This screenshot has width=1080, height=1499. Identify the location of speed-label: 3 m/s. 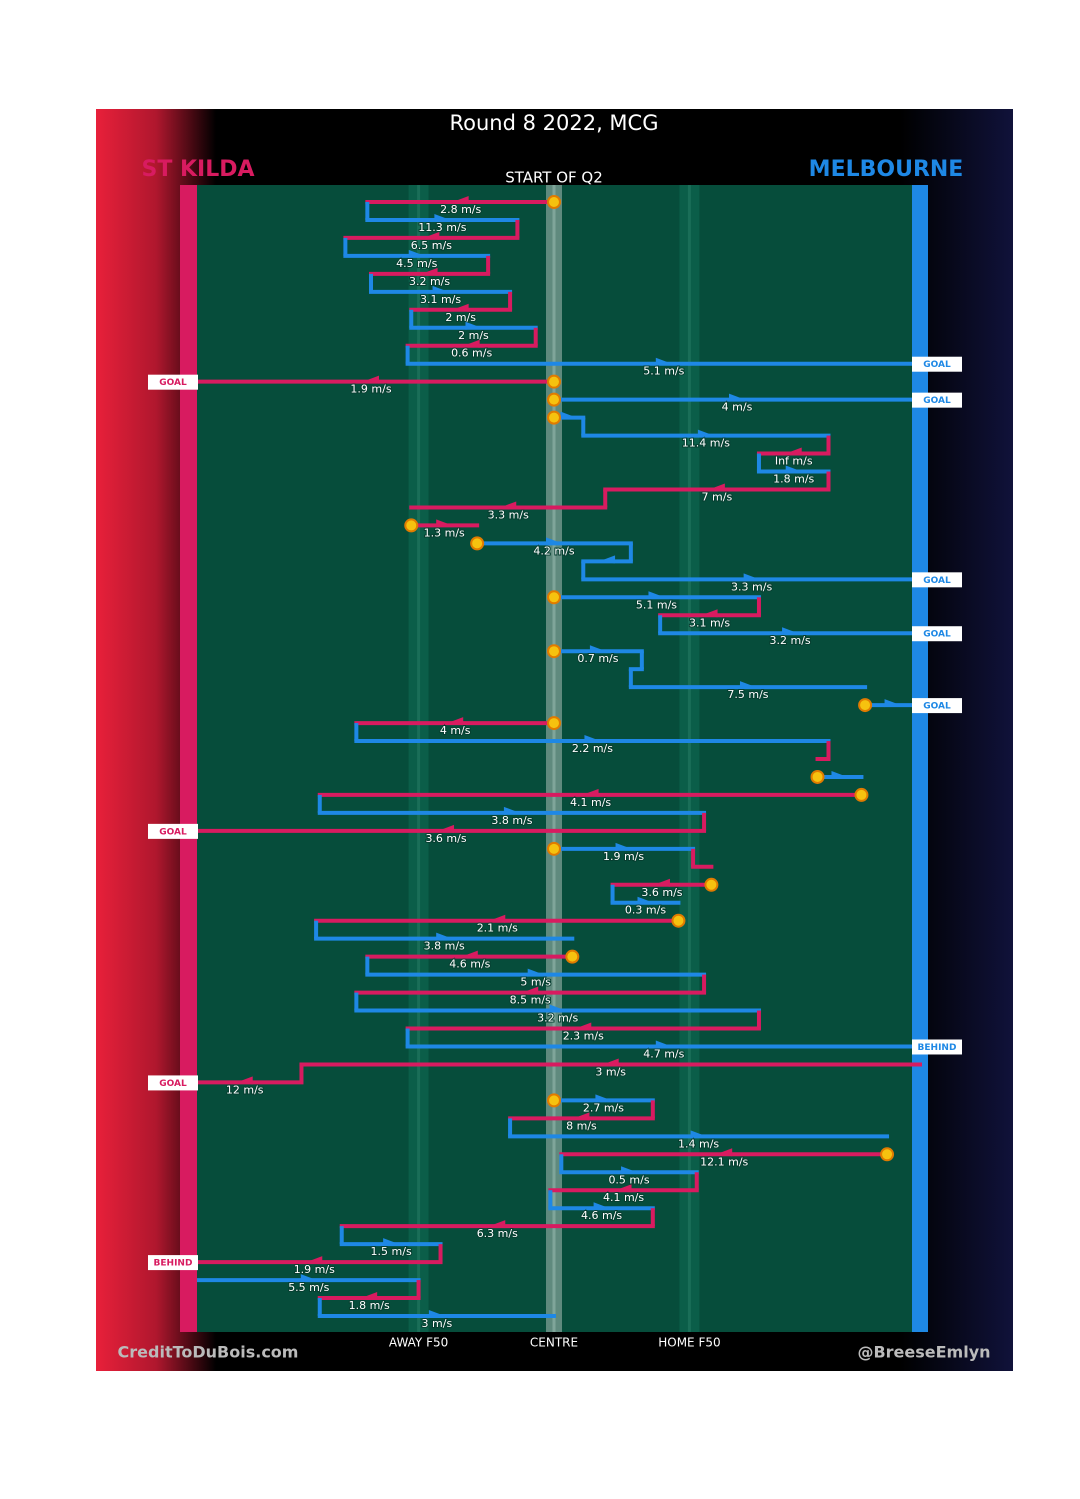
(437, 1323).